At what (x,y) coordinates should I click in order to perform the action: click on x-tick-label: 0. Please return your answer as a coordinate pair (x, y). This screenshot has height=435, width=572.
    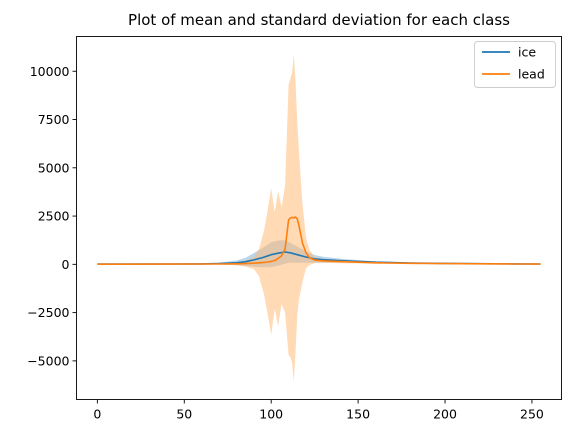
    Looking at the image, I should click on (97, 414).